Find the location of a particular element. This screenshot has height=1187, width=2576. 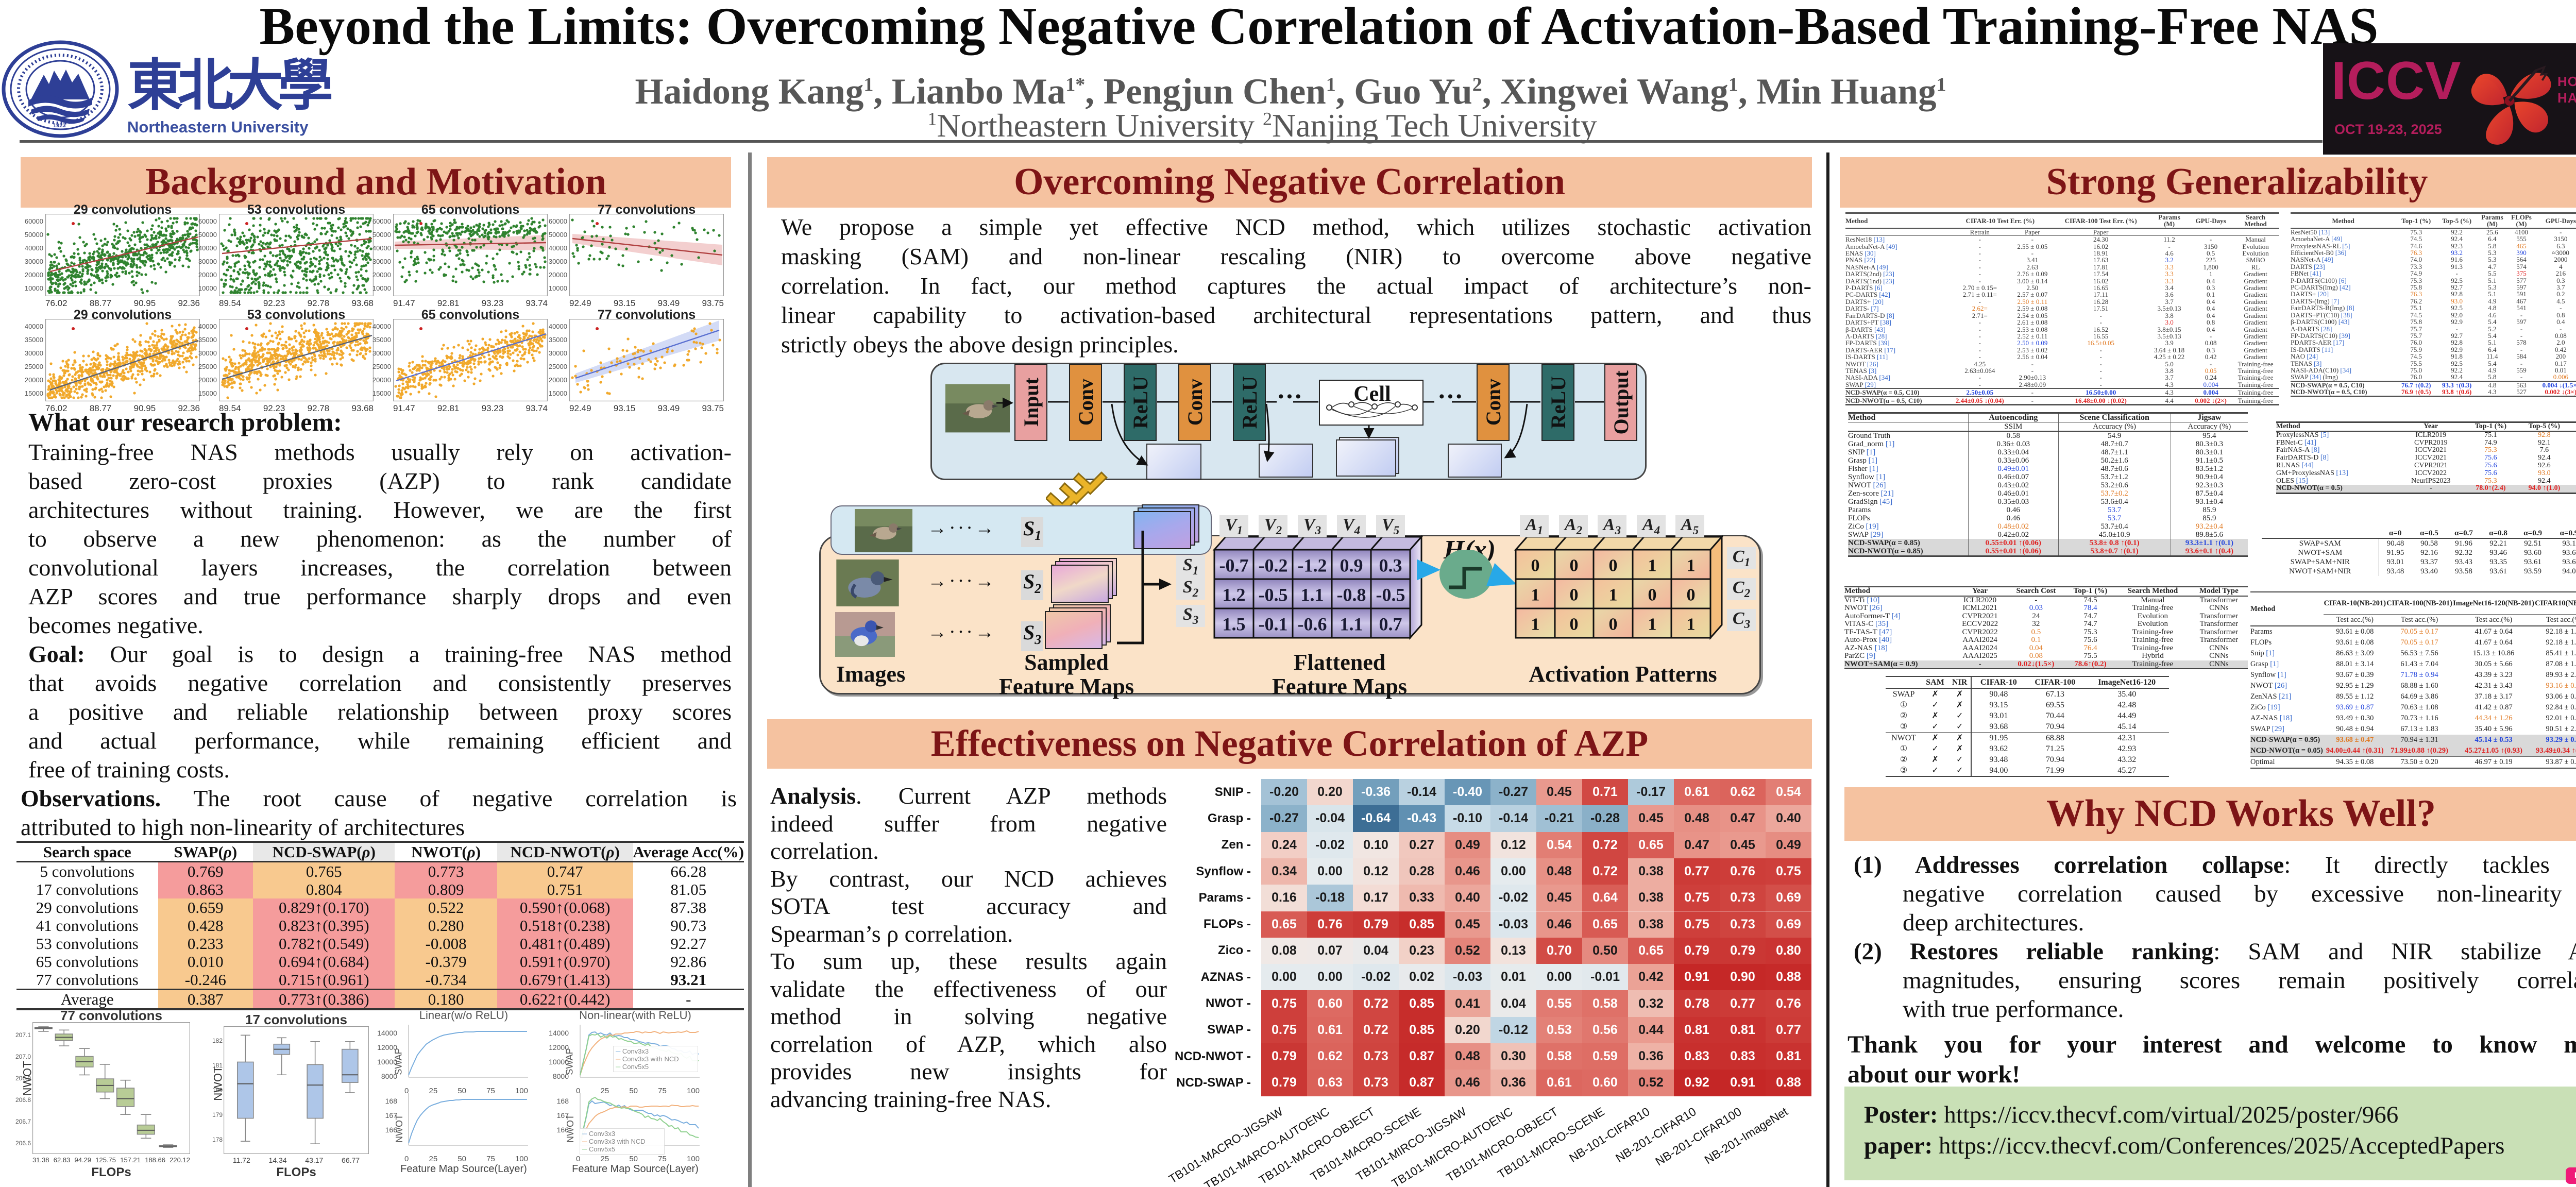

svg-text: 0.7 is located at coordinates (1390, 624).